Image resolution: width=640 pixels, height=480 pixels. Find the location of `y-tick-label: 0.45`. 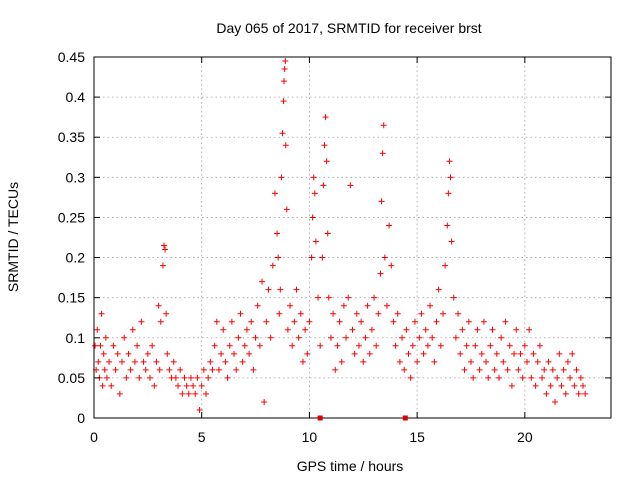

y-tick-label: 0.45 is located at coordinates (71, 57).